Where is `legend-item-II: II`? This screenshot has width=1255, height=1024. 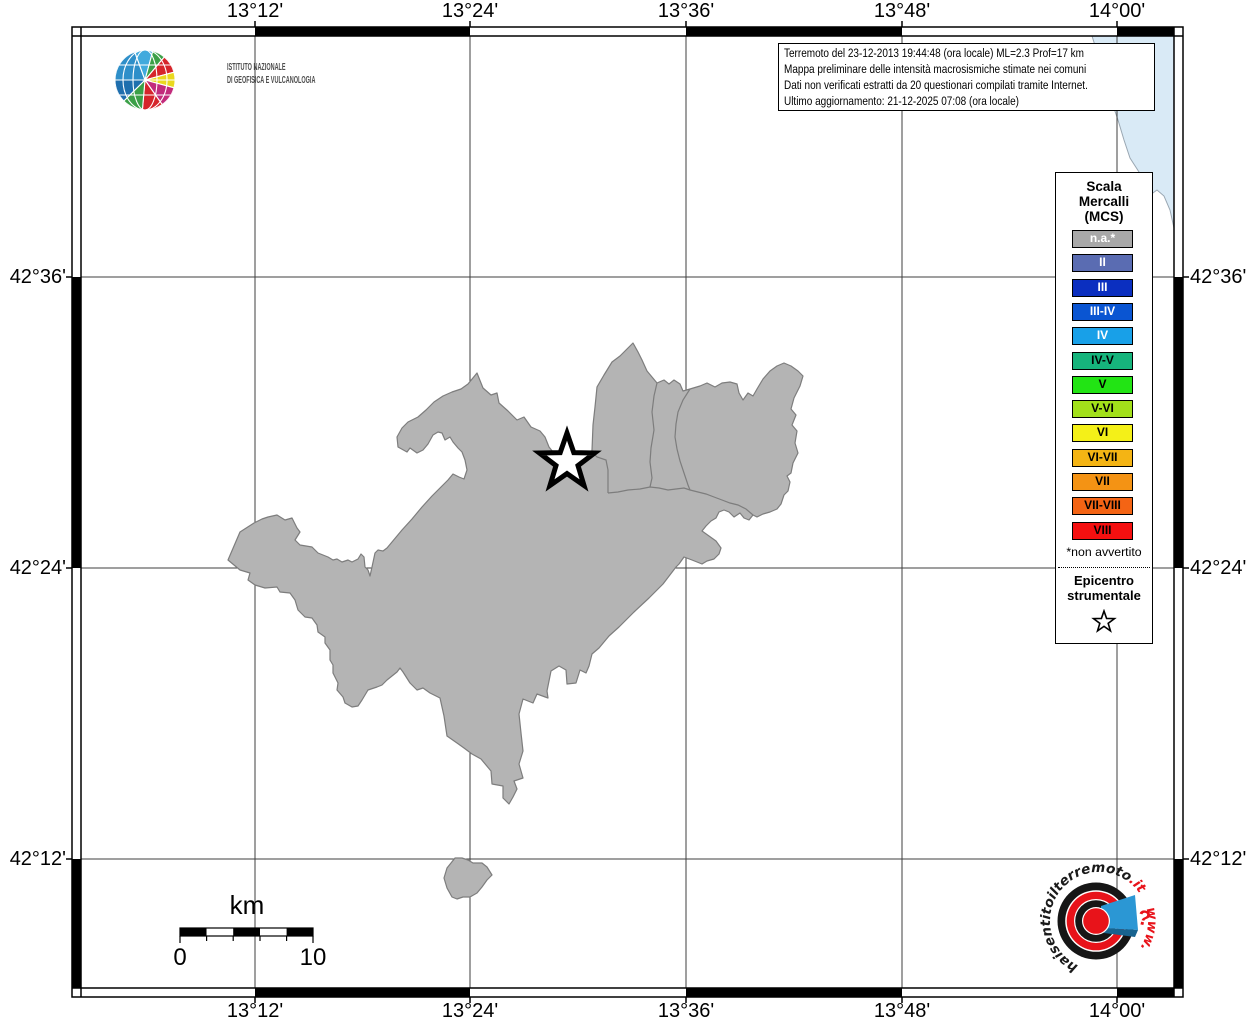
legend-item-II: II is located at coordinates (1102, 263).